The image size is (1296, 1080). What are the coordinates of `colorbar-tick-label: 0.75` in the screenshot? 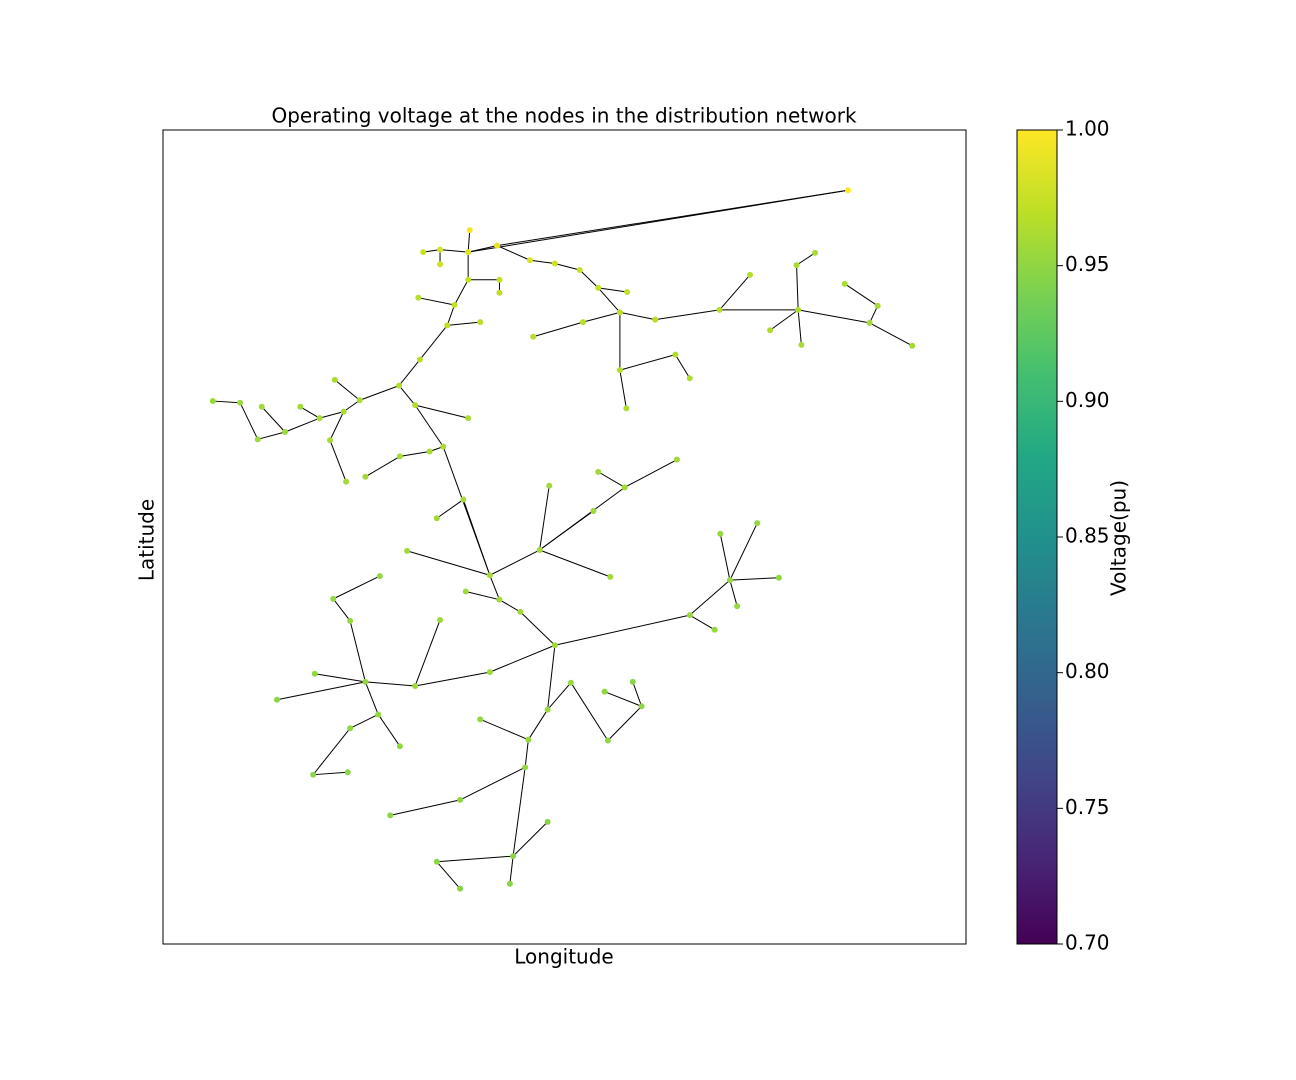 It's located at (1087, 807).